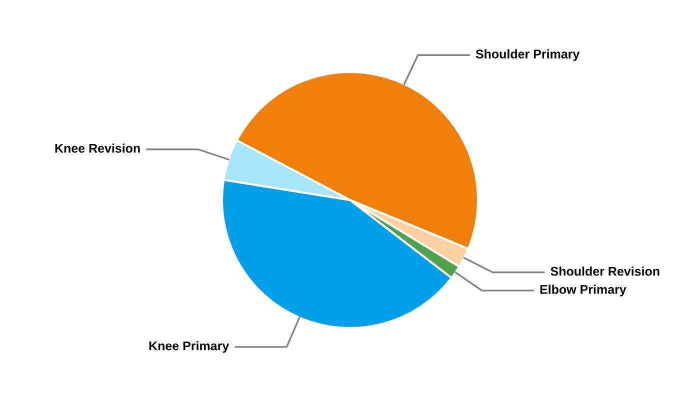 The image size is (700, 400). I want to click on slice-label: Knee Primary, so click(189, 347).